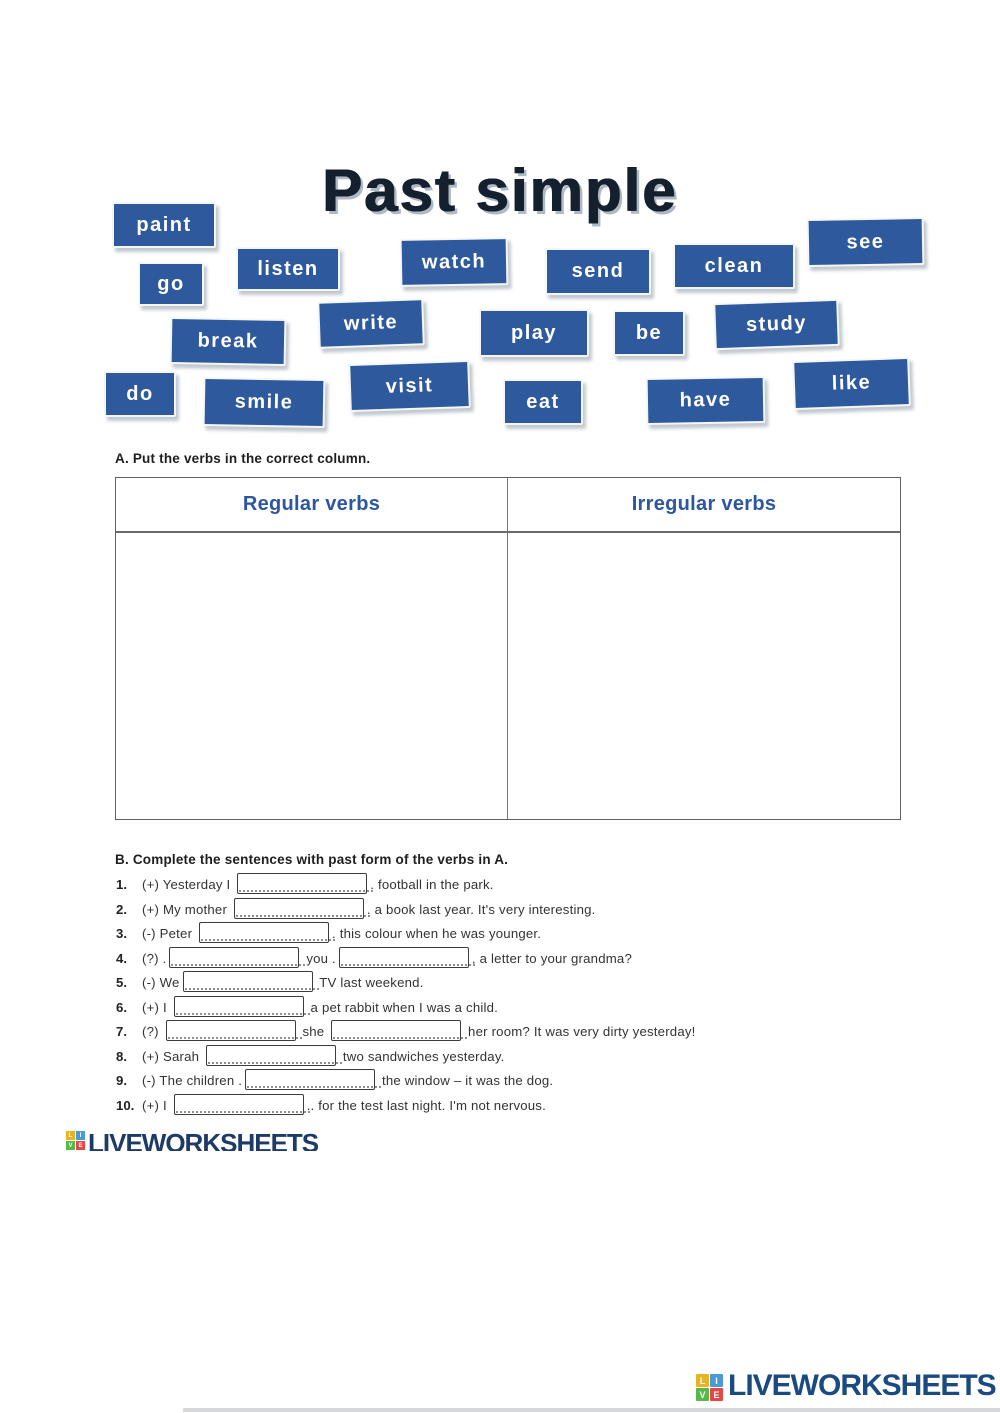 The width and height of the screenshot is (1000, 1413). What do you see at coordinates (121, 909) in the screenshot?
I see `sentence-number: 2.` at bounding box center [121, 909].